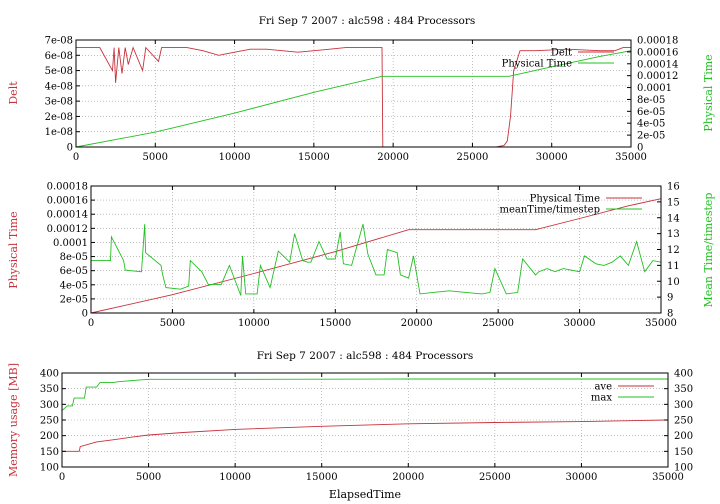 Image resolution: width=720 pixels, height=504 pixels. What do you see at coordinates (74, 299) in the screenshot?
I see `y-tick-label-left: 2e-05` at bounding box center [74, 299].